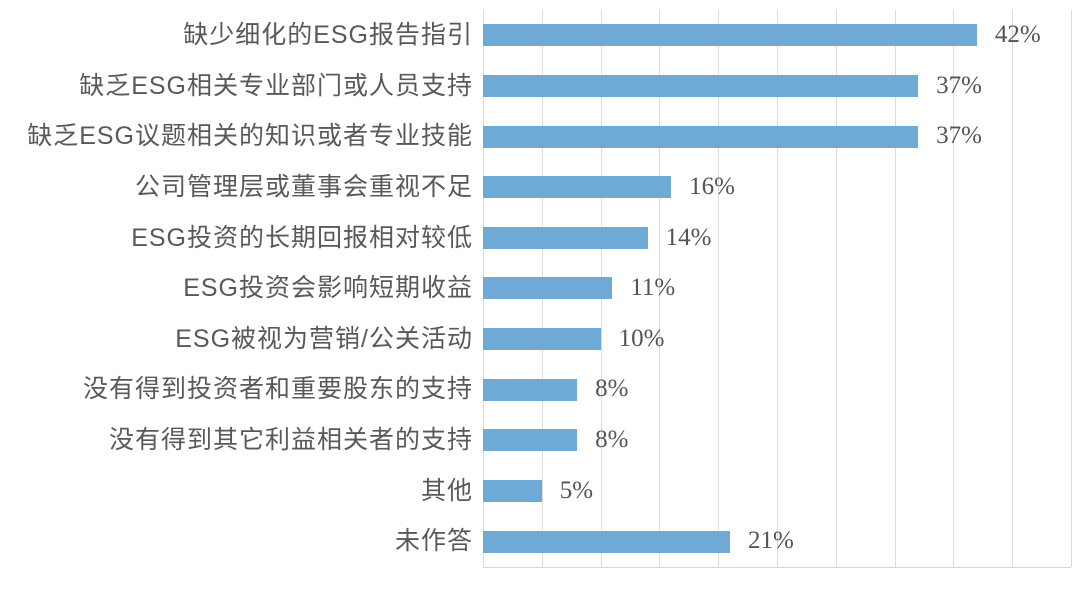  I want to click on chart-row: 其他 5%, so click(540, 491).